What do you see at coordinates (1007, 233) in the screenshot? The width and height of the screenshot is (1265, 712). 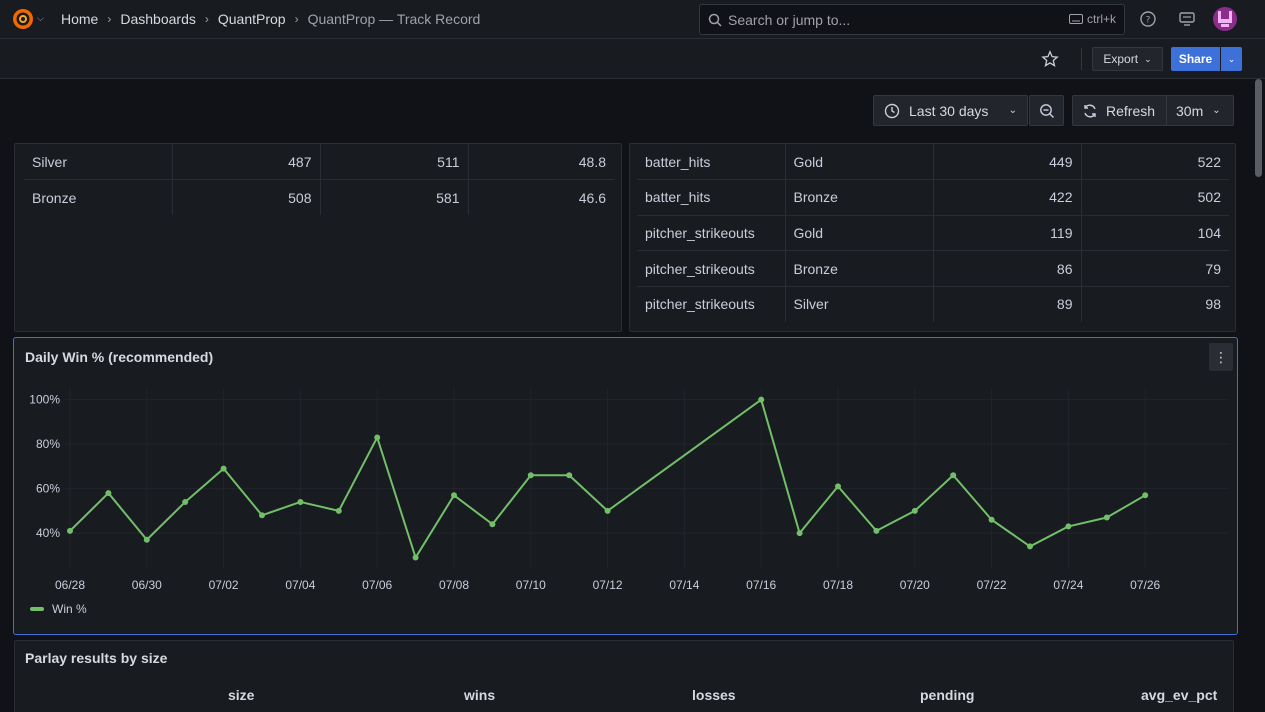 I see `table-cell: 119` at bounding box center [1007, 233].